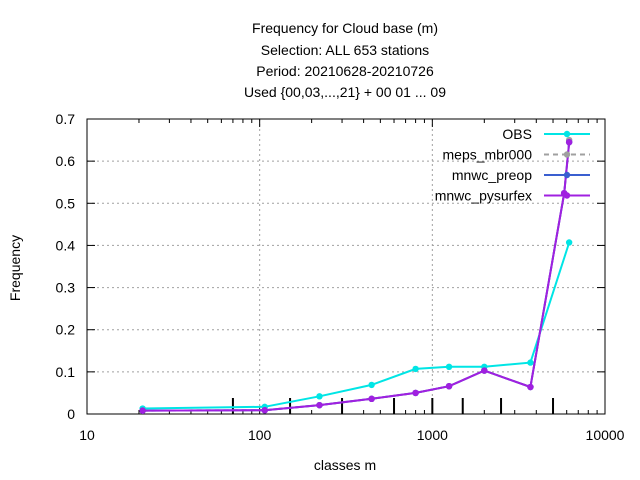  Describe the element at coordinates (260, 435) in the screenshot. I see `x-tick-label: 100` at that location.